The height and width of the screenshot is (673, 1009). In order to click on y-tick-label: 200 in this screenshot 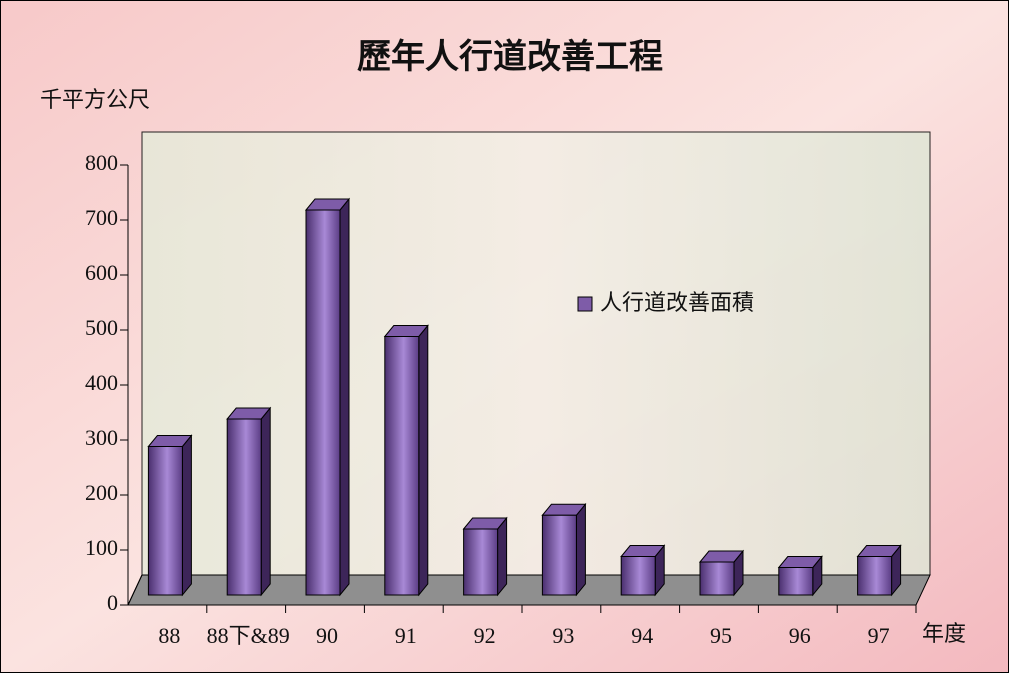, I will do `click(101, 492)`.